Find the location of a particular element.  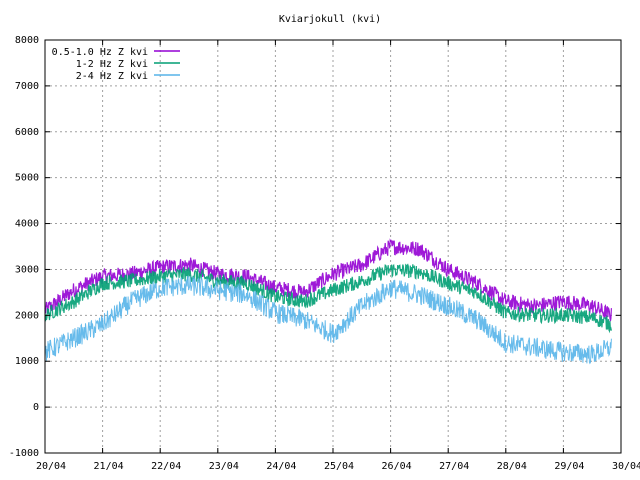

y-tick-label: 0 is located at coordinates (36, 407).